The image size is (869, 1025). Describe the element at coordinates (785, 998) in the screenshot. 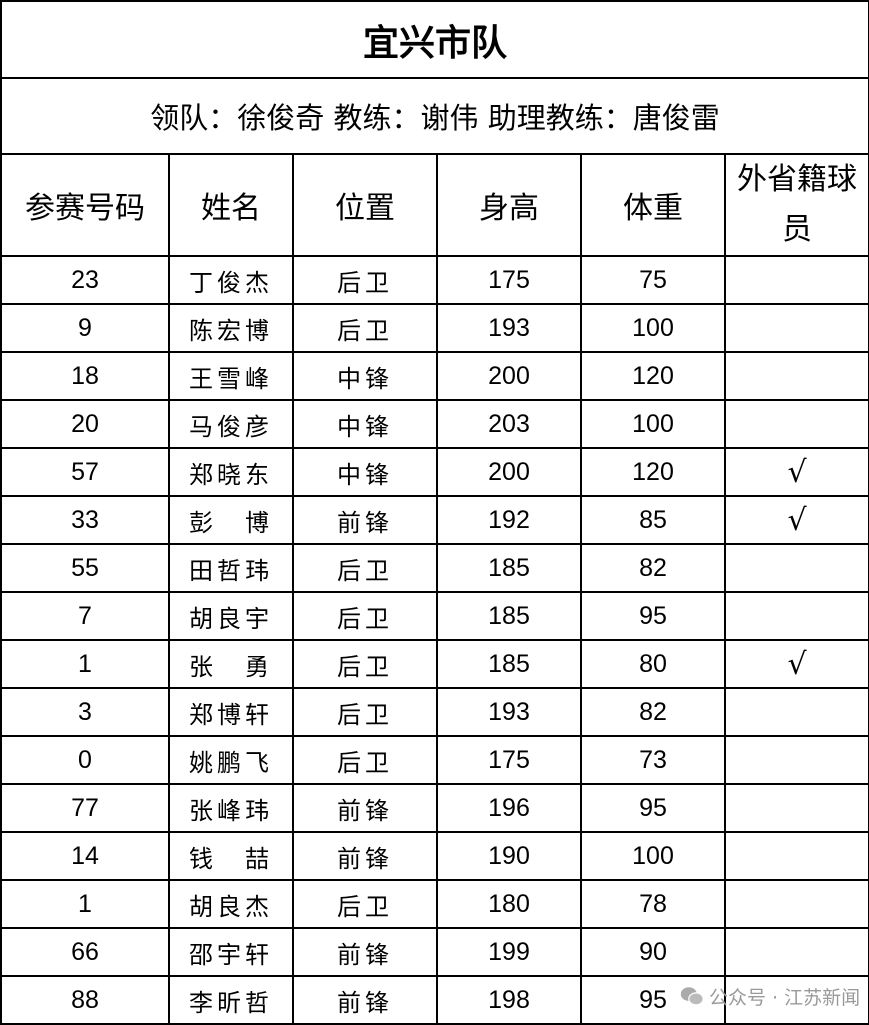

I see `watermark-text: 公众号 · 江苏新闻` at that location.